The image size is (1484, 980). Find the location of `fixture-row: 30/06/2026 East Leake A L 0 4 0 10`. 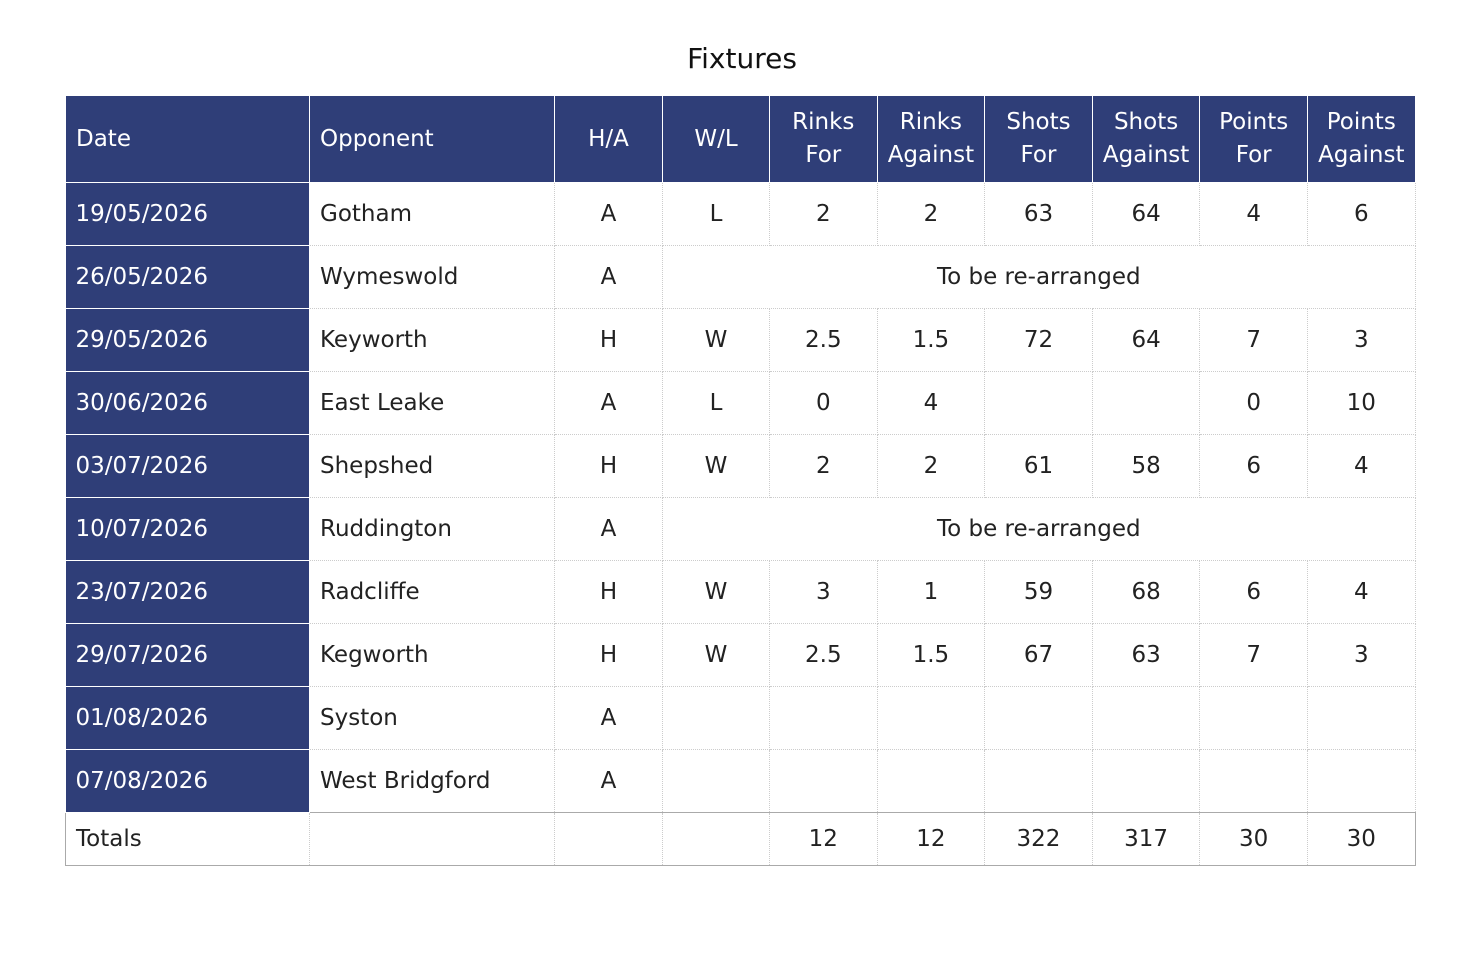

fixture-row: 30/06/2026 East Leake A L 0 4 0 10 is located at coordinates (740, 403).